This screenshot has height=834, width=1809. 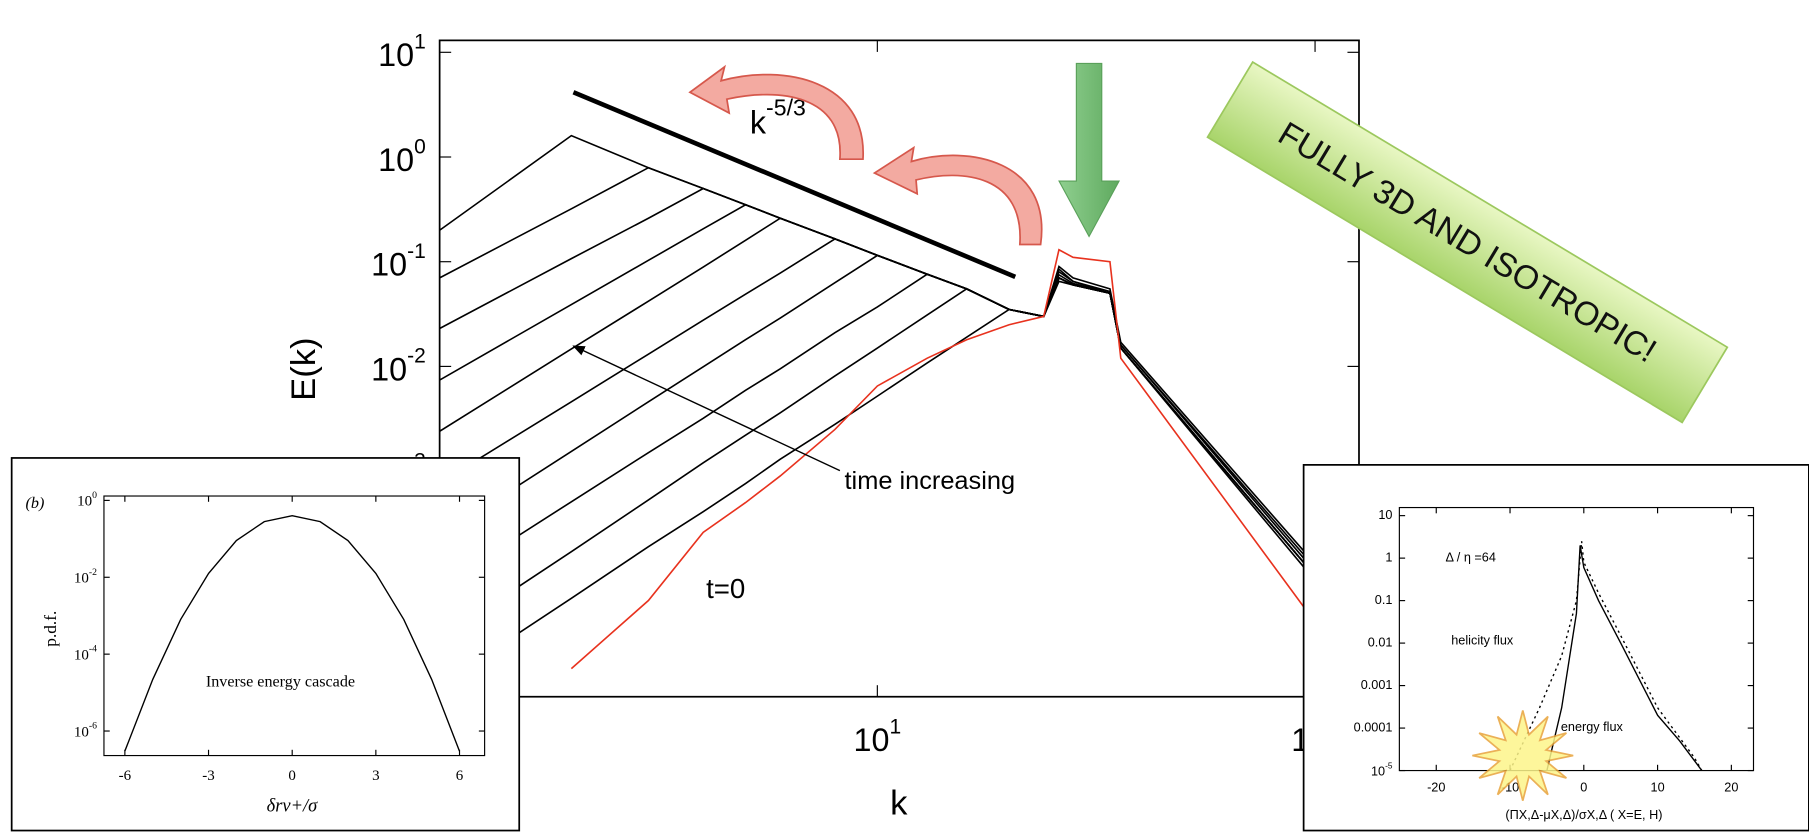 I want to click on y-tick-label: 10⁻⁴, so click(x=85, y=654).